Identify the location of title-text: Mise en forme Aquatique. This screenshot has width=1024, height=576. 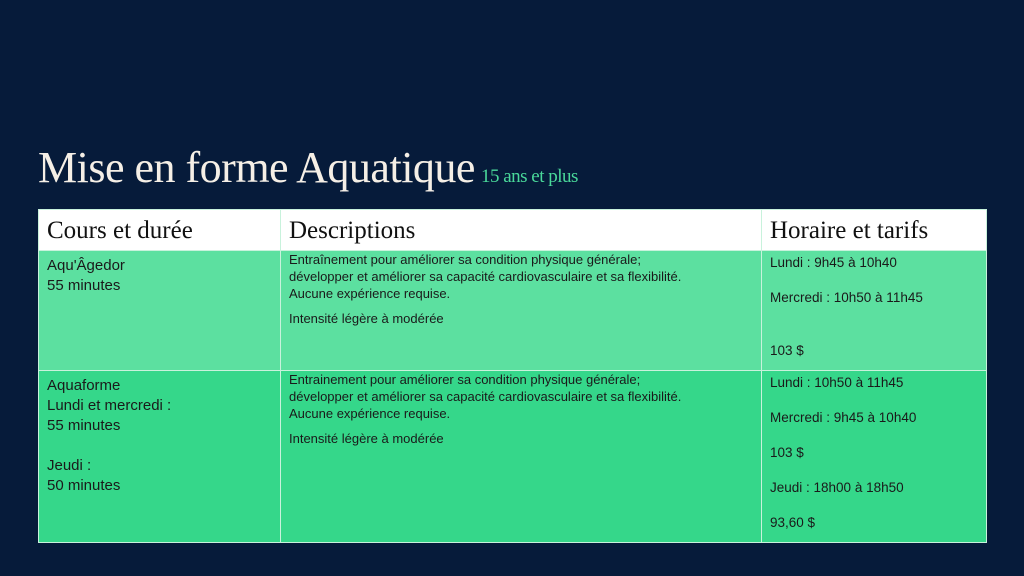
(256, 167).